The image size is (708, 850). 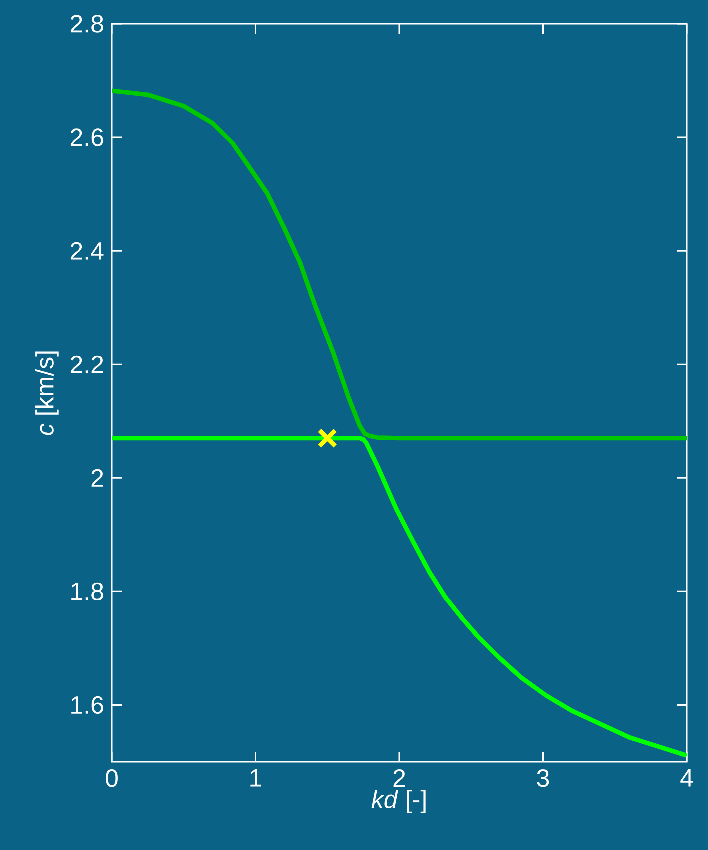 I want to click on x-axis-title: kd [-], so click(x=399, y=802).